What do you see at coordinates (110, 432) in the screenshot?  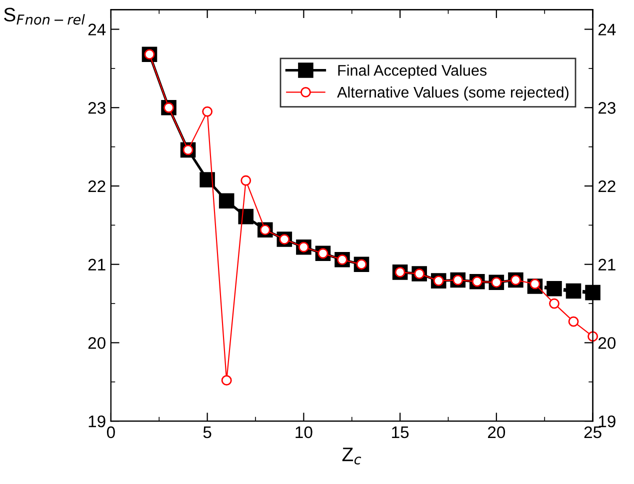 I see `x-tick-label: 0` at bounding box center [110, 432].